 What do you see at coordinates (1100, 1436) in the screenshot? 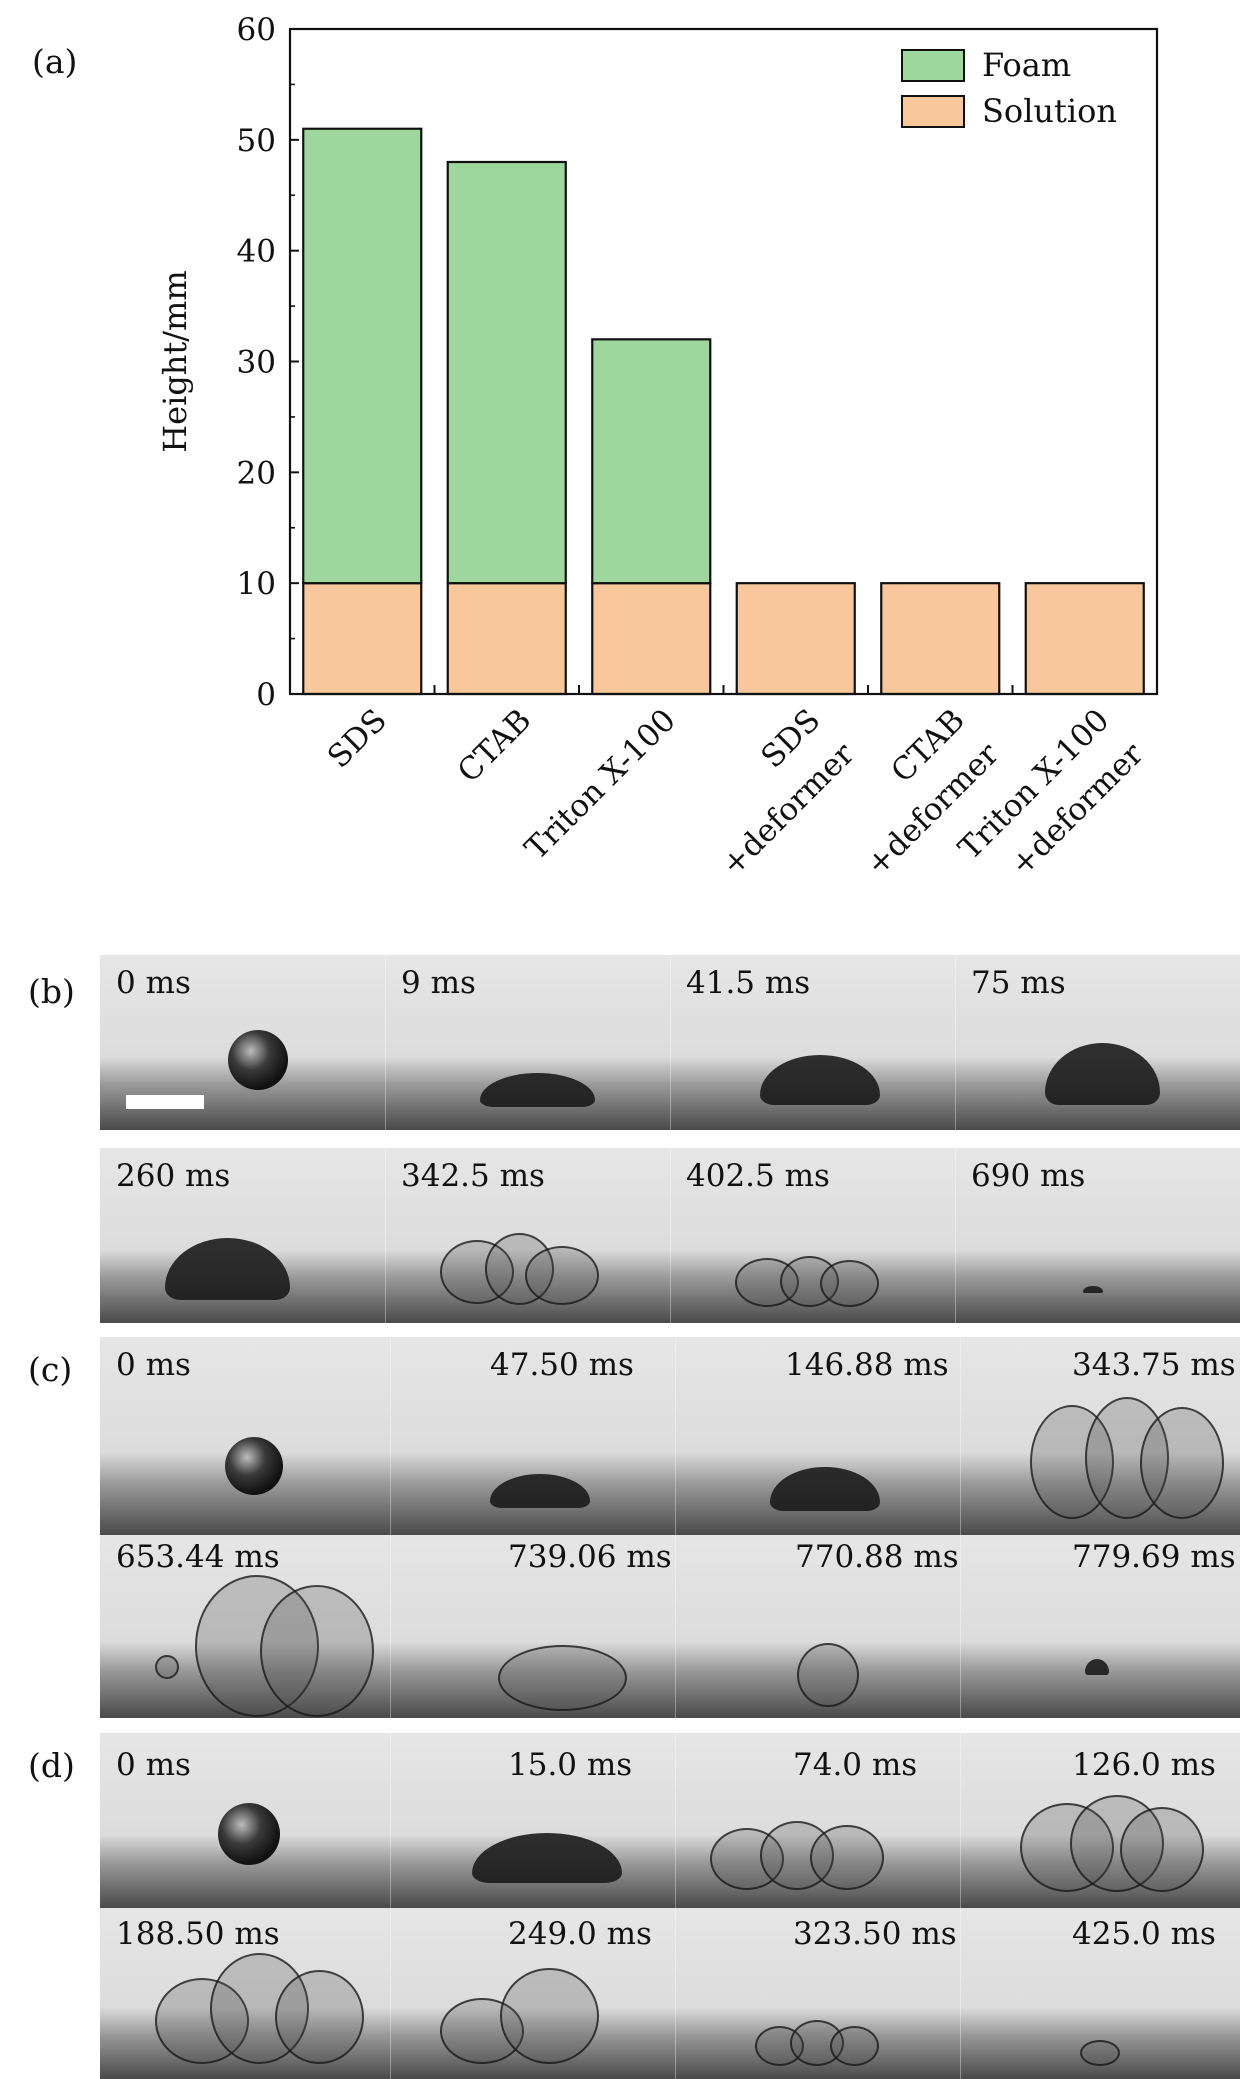
I see `frame: 343.75 ms` at bounding box center [1100, 1436].